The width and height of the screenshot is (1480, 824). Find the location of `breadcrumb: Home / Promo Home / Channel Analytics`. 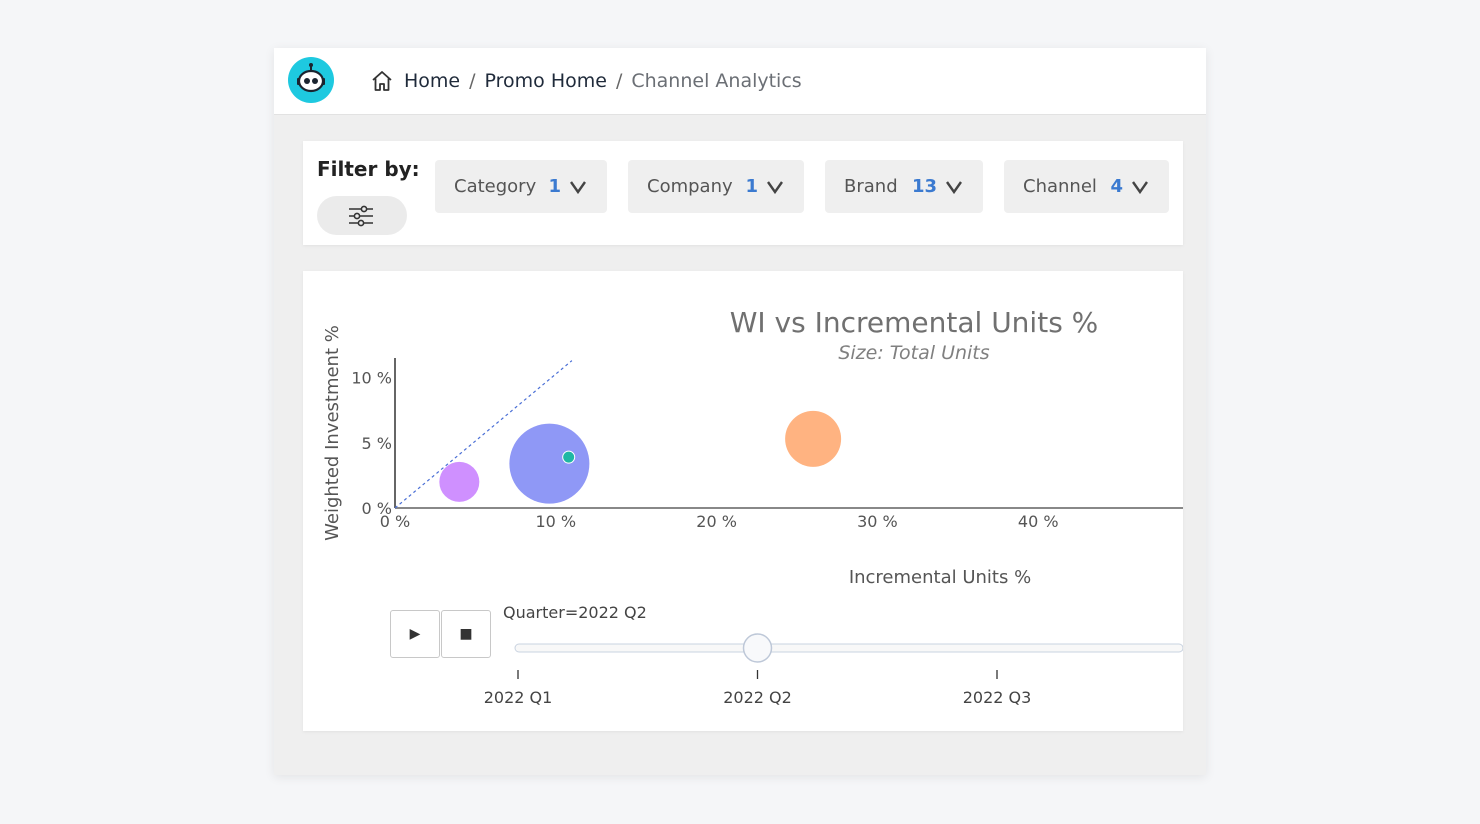

breadcrumb: Home / Promo Home / Channel Analytics is located at coordinates (586, 81).